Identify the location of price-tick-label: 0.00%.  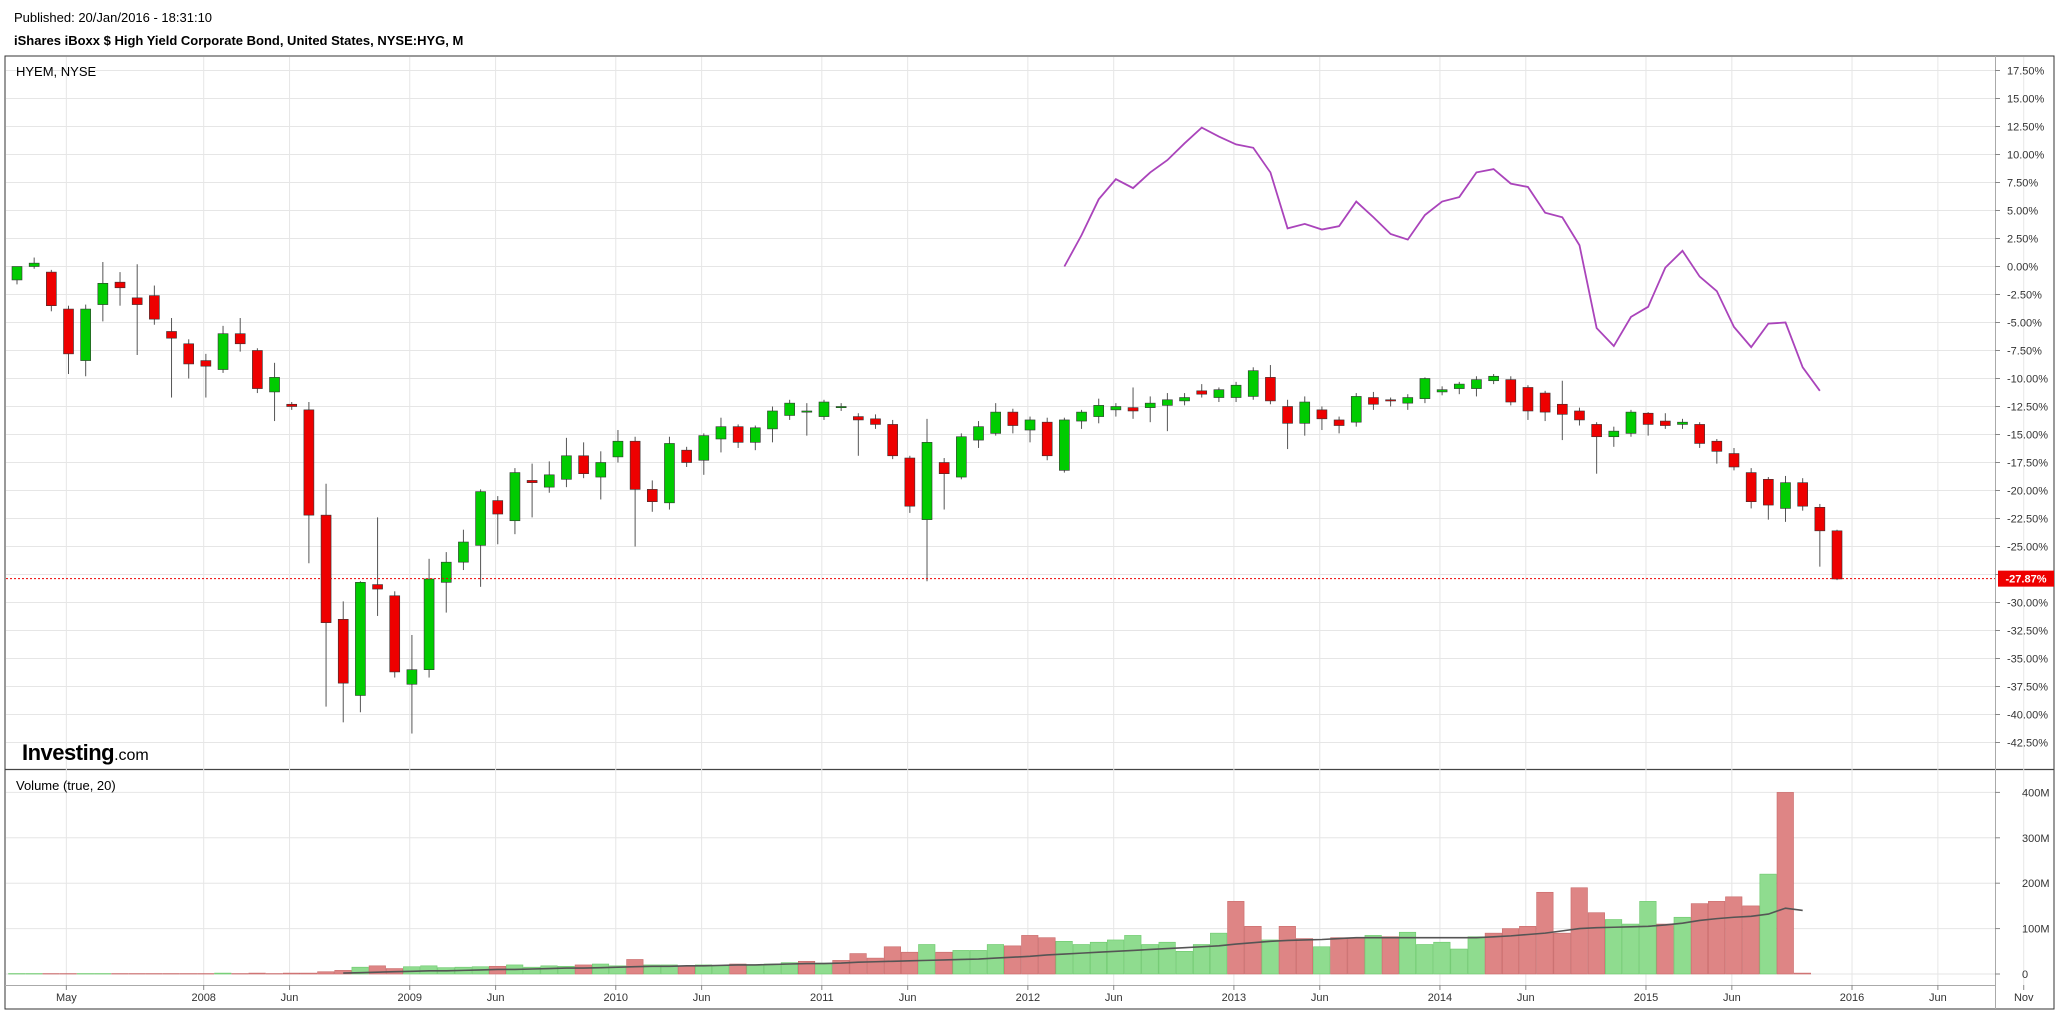
(2022, 268).